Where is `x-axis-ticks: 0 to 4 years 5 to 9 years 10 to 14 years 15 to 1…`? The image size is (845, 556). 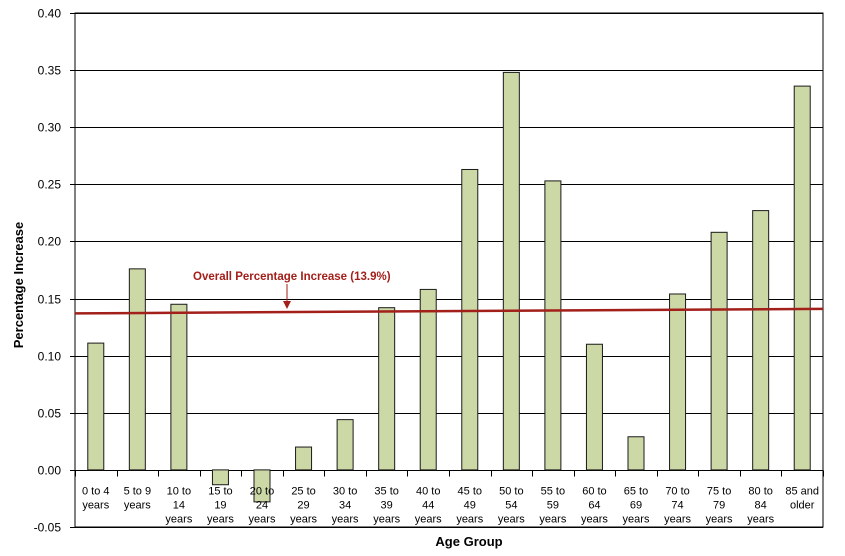
x-axis-ticks: 0 to 4 years 5 to 9 years 10 to 14 years 15 to 1… is located at coordinates (449, 498).